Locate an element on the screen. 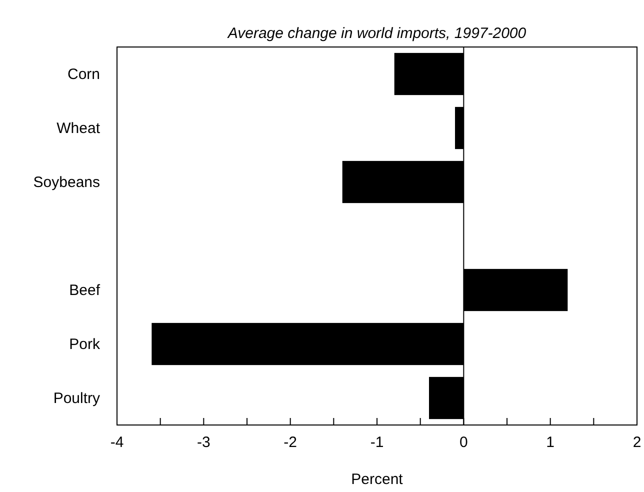  y-tick-label: Corn is located at coordinates (83, 74).